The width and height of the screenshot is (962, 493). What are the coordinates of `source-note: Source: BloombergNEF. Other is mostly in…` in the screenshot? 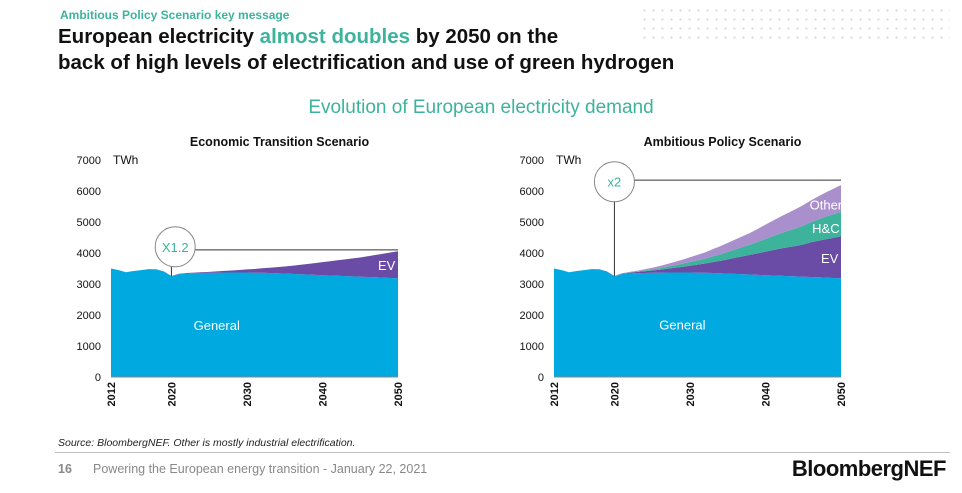 It's located at (207, 443).